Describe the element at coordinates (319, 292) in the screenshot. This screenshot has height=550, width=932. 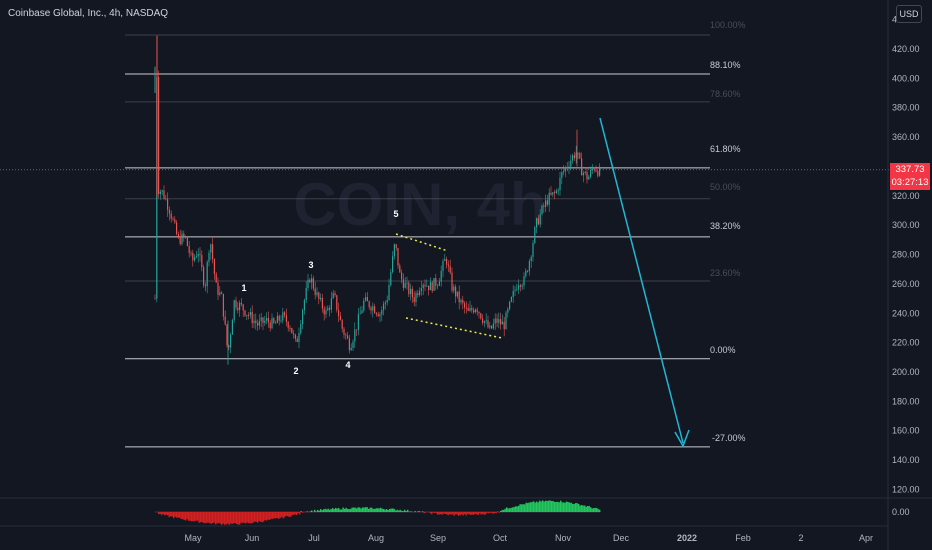
I see `wave-labels: 1 2 3 4 5` at that location.